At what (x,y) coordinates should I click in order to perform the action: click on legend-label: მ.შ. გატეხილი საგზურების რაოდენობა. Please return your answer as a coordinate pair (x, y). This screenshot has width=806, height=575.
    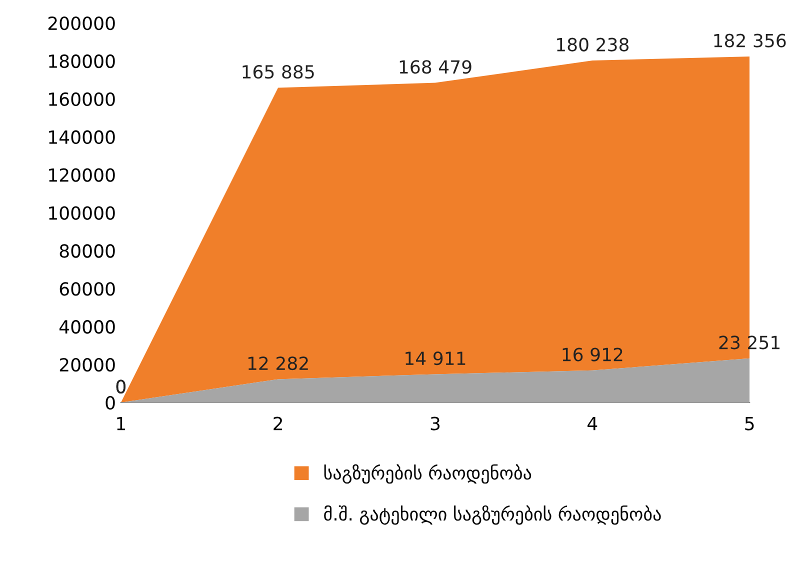
    Looking at the image, I should click on (492, 515).